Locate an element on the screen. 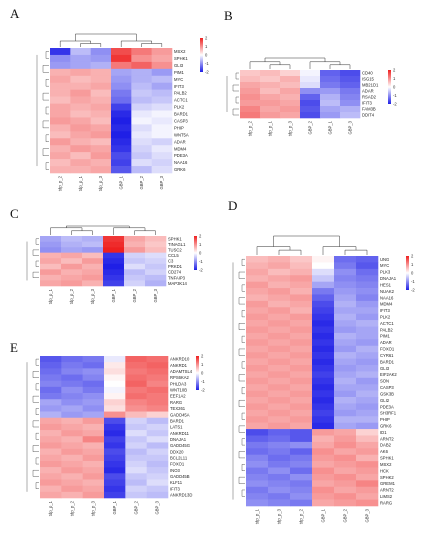 This screenshot has height=550, width=432. gene-label: TEX261 is located at coordinates (178, 408).